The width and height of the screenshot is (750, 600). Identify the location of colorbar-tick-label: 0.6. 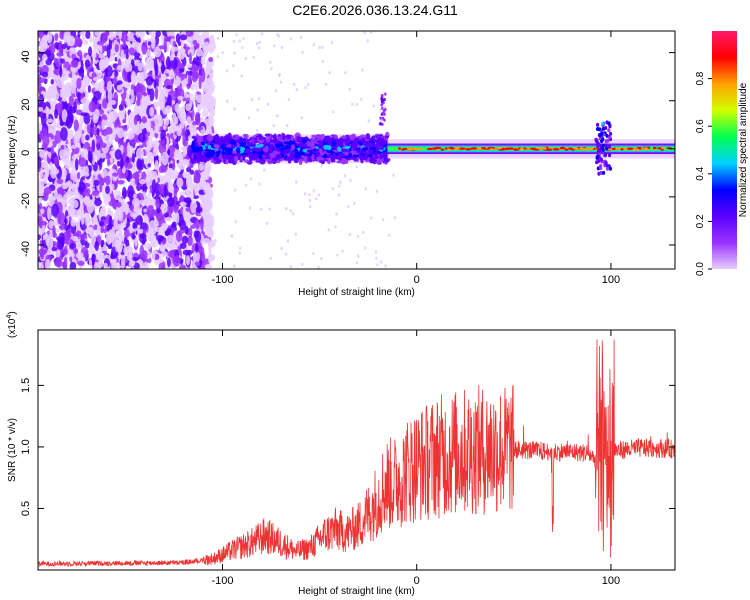
(700, 126).